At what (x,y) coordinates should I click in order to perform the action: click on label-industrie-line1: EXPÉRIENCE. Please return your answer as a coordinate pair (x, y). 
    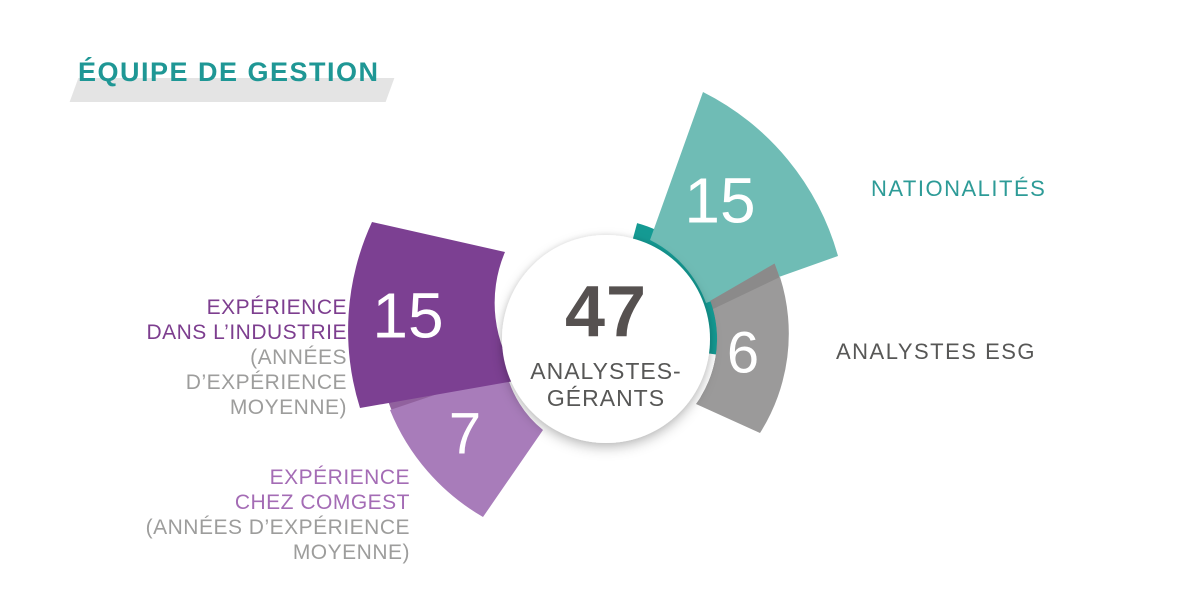
    Looking at the image, I should click on (276, 307).